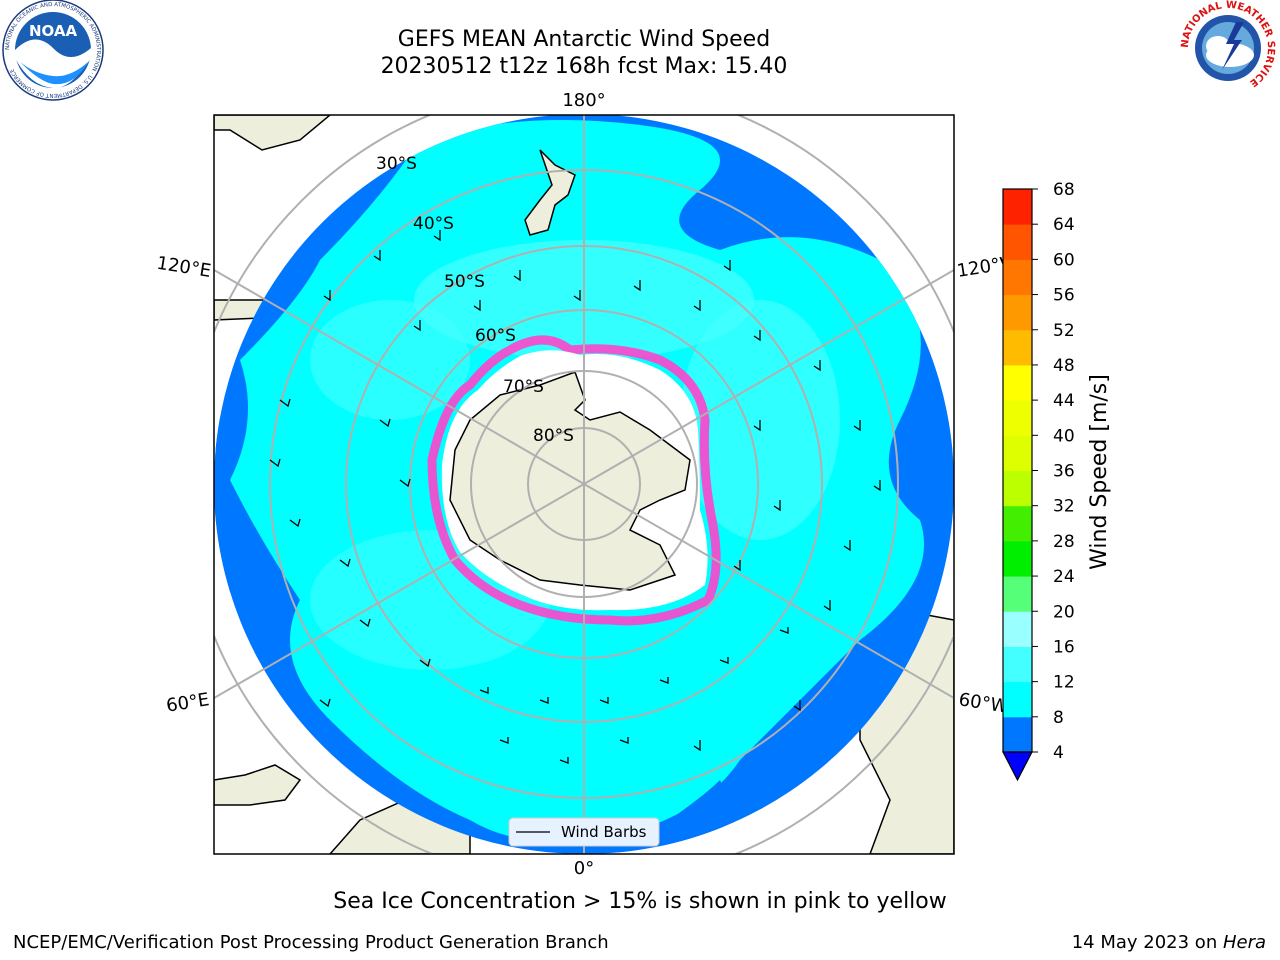 The height and width of the screenshot is (960, 1280). Describe the element at coordinates (1064, 260) in the screenshot. I see `colorbar-tick-label: 60` at that location.